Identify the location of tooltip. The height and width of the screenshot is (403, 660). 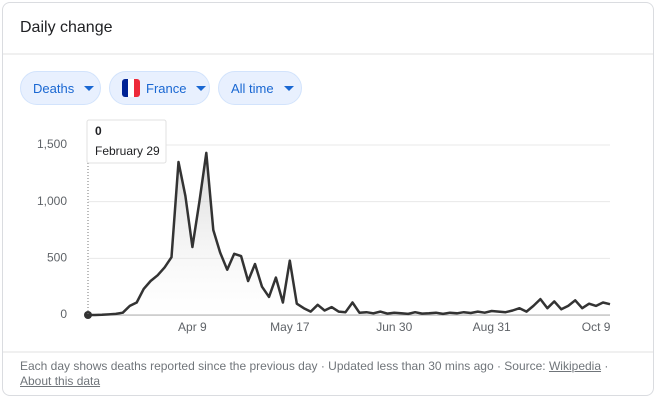
(126, 141).